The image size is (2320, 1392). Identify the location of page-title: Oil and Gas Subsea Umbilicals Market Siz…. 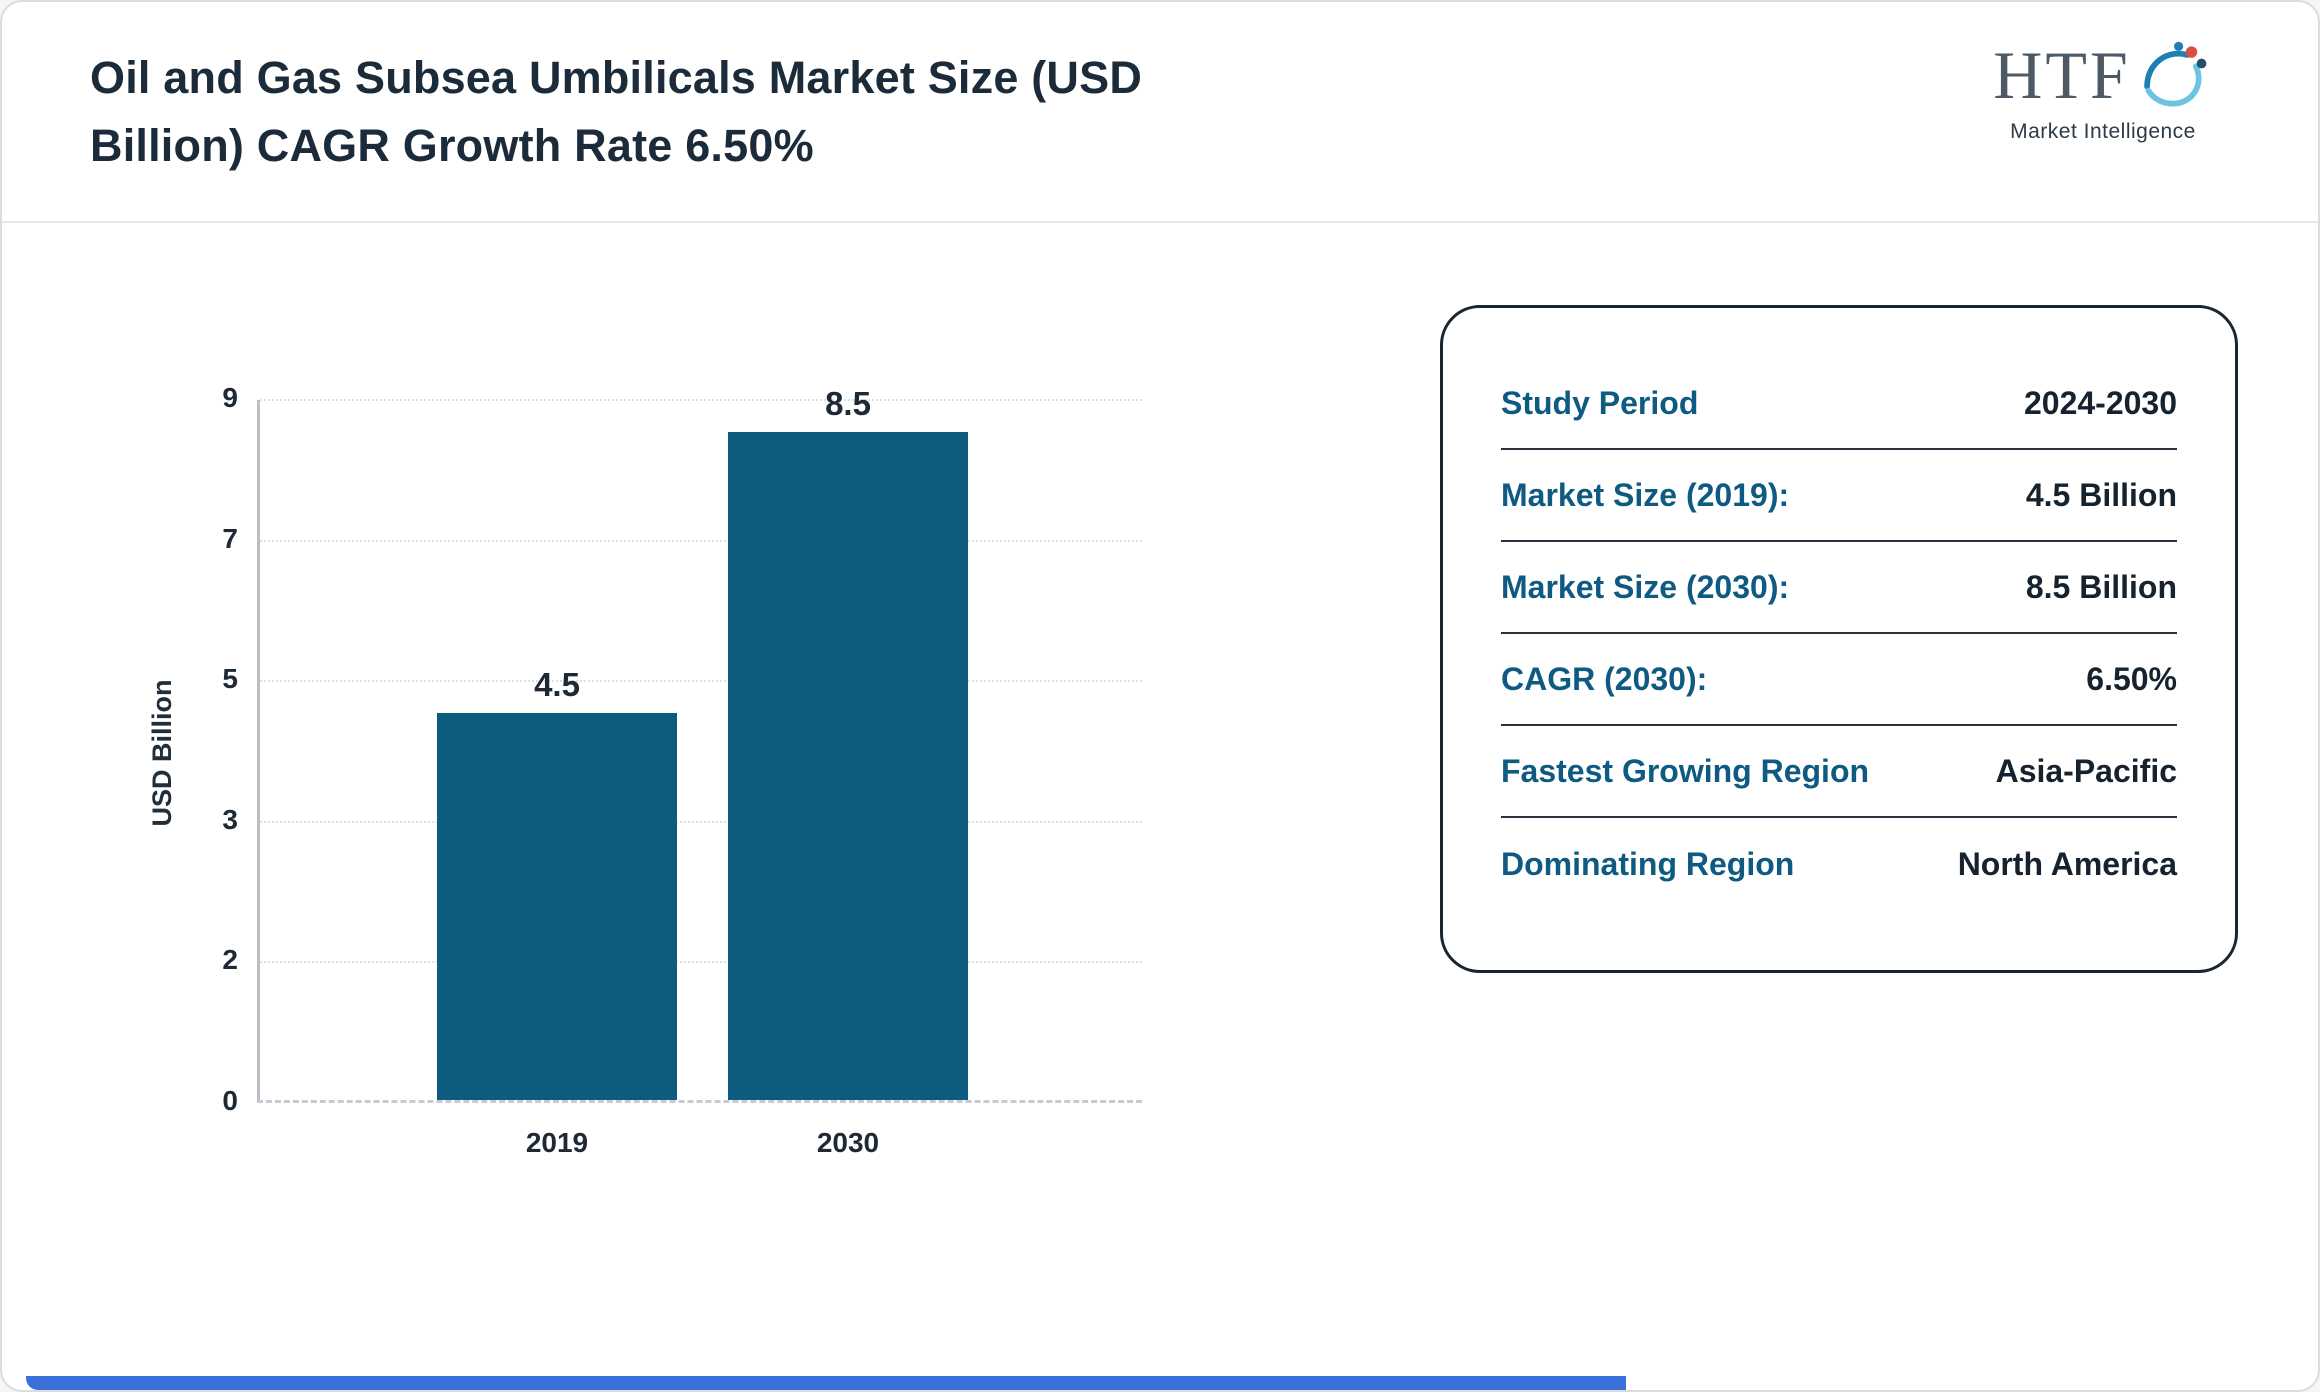
(616, 111).